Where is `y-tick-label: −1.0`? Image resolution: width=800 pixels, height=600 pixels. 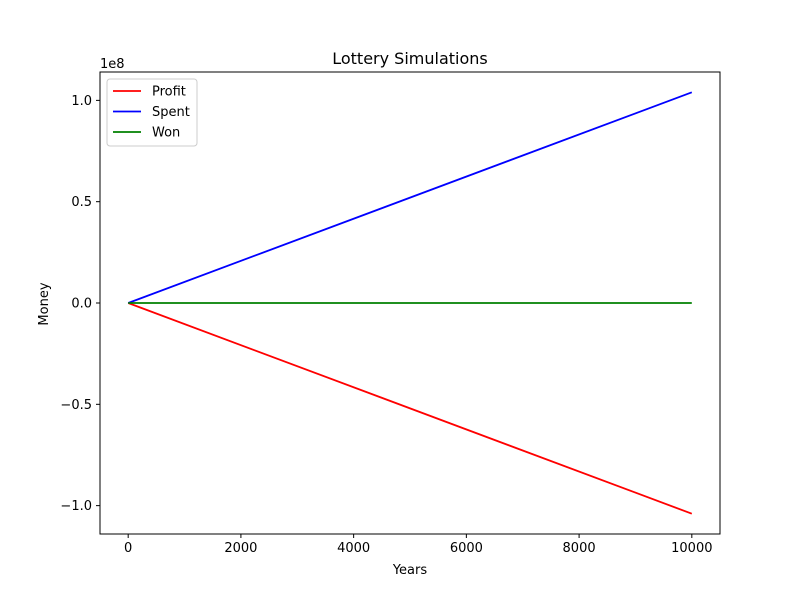
y-tick-label: −1.0 is located at coordinates (76, 506).